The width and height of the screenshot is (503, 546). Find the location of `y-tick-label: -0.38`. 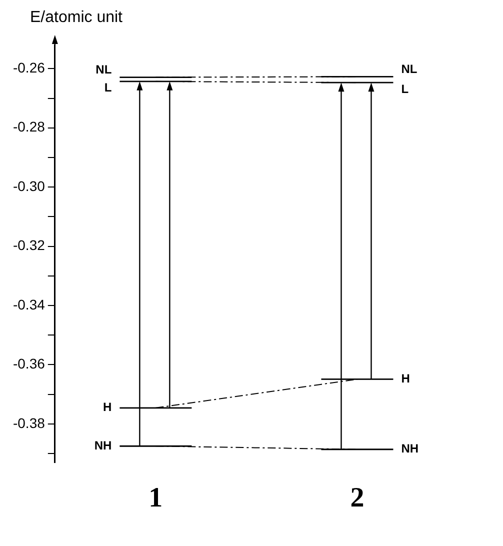

y-tick-label: -0.38 is located at coordinates (29, 422).